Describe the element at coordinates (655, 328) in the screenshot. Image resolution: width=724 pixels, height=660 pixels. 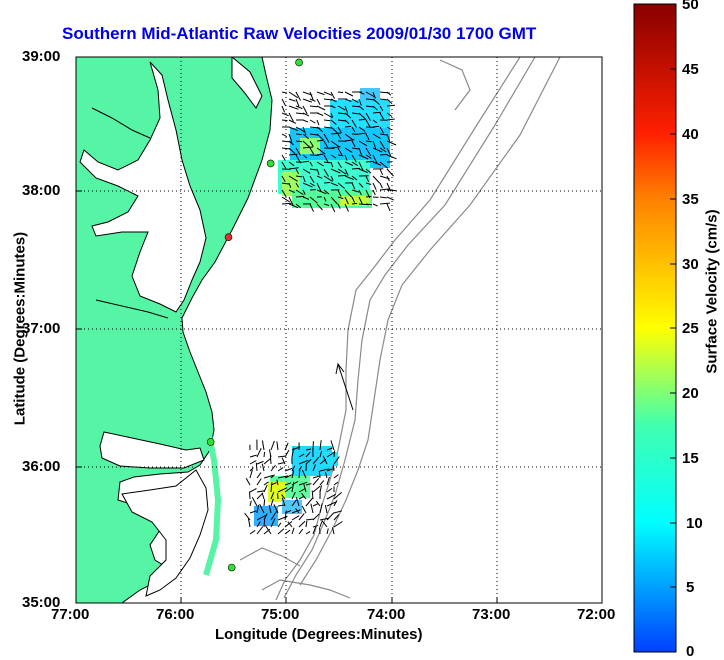
I see `colorbar` at that location.